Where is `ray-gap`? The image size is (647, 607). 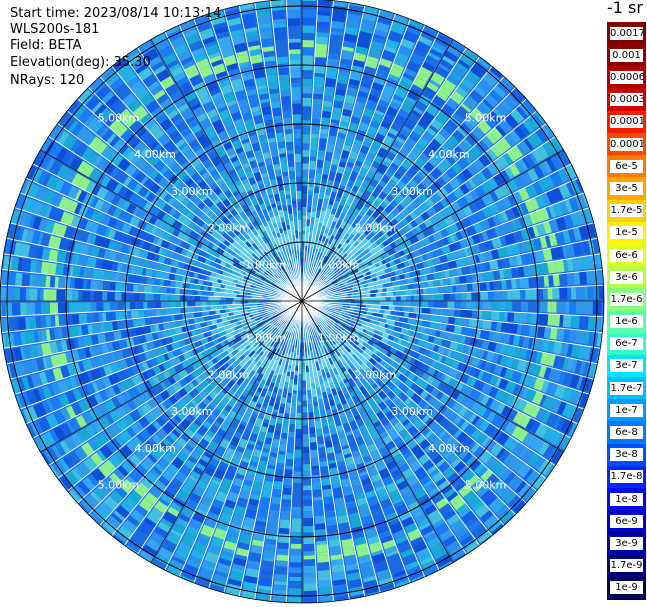 ray-gap is located at coordinates (403, 413).